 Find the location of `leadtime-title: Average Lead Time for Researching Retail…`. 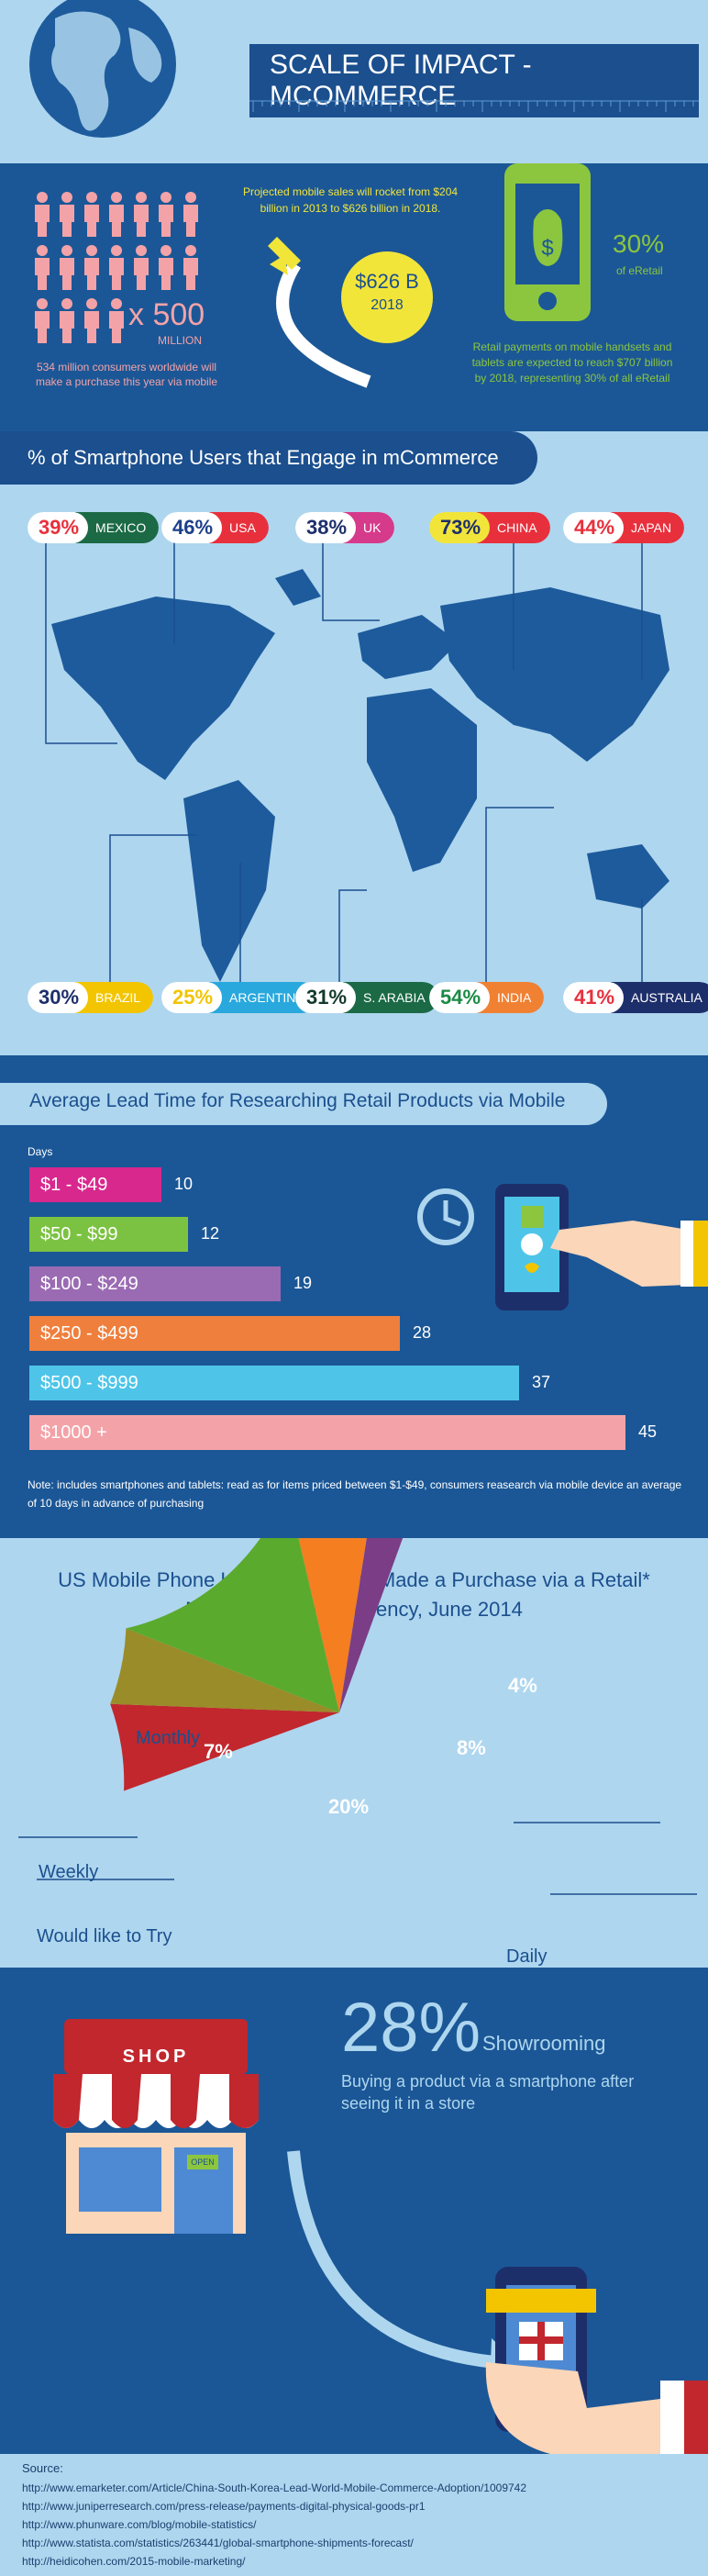

leadtime-title: Average Lead Time for Researching Retail… is located at coordinates (298, 1100).